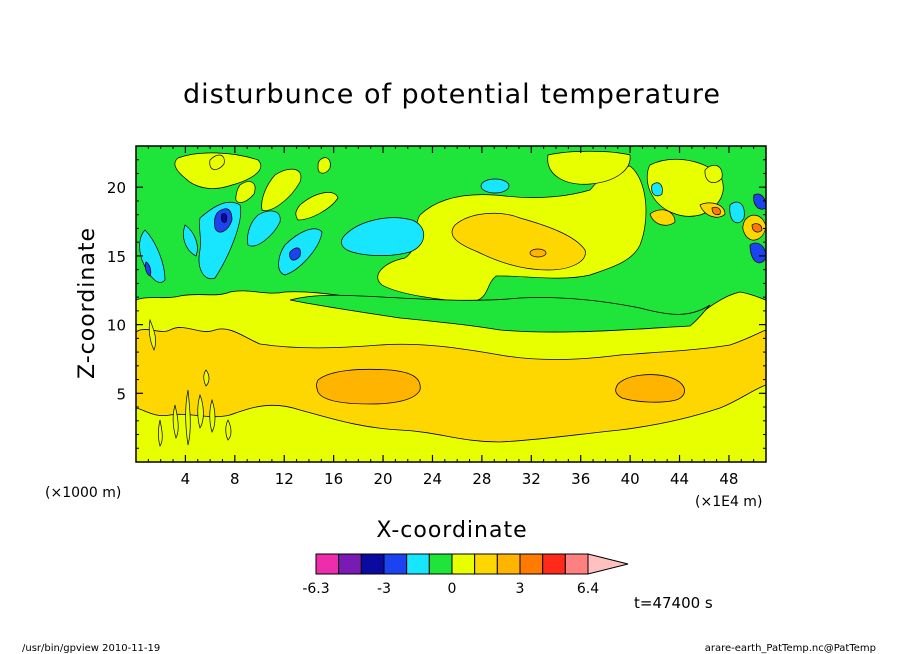 The height and width of the screenshot is (654, 904). I want to click on colorbar-label: 3, so click(520, 589).